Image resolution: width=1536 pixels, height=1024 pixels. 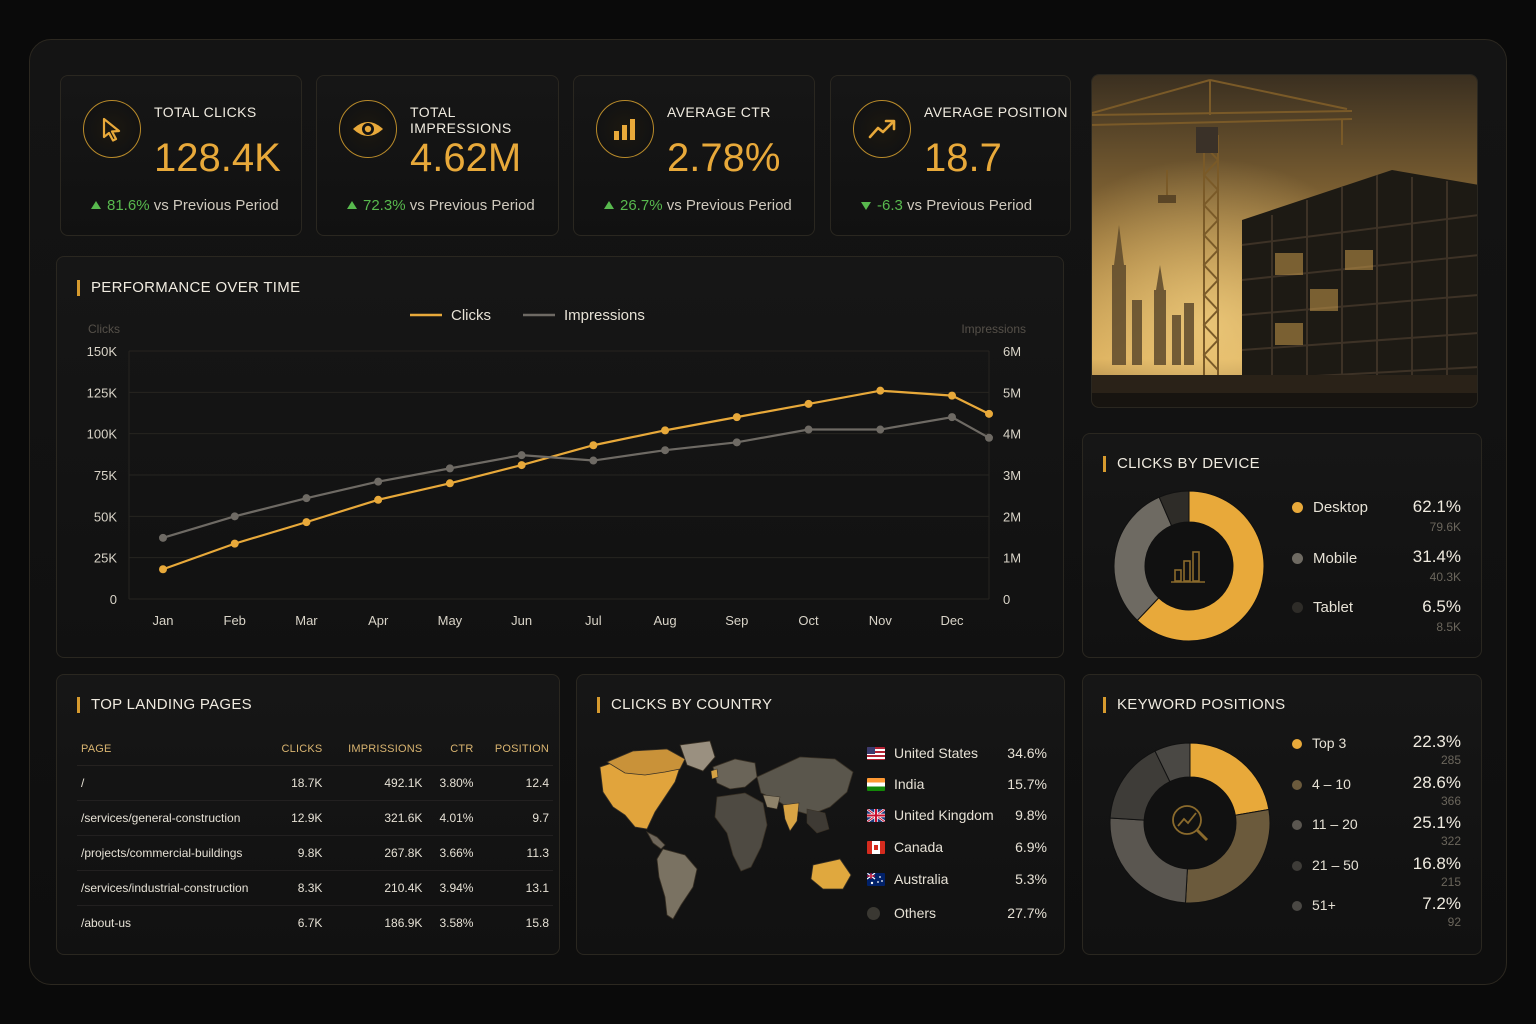 I want to click on country-row-others: Others 27.7%, so click(x=957, y=913).